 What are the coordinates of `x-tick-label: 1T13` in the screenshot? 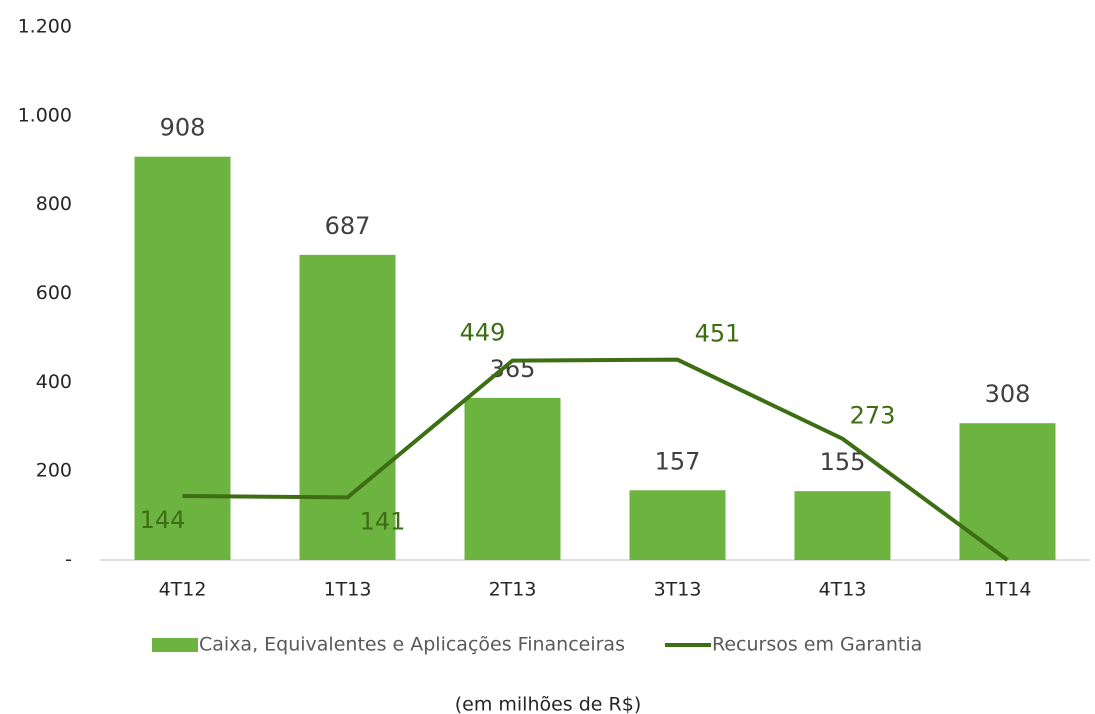 It's located at (348, 590).